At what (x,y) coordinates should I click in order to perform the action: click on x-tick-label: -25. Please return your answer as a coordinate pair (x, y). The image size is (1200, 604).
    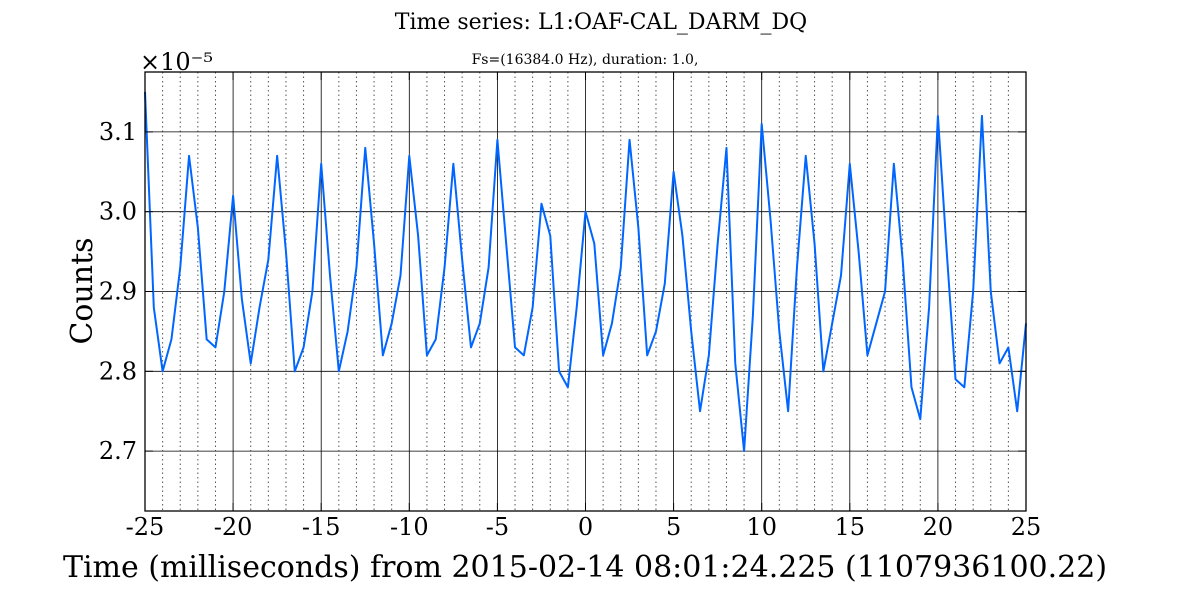
    Looking at the image, I should click on (145, 527).